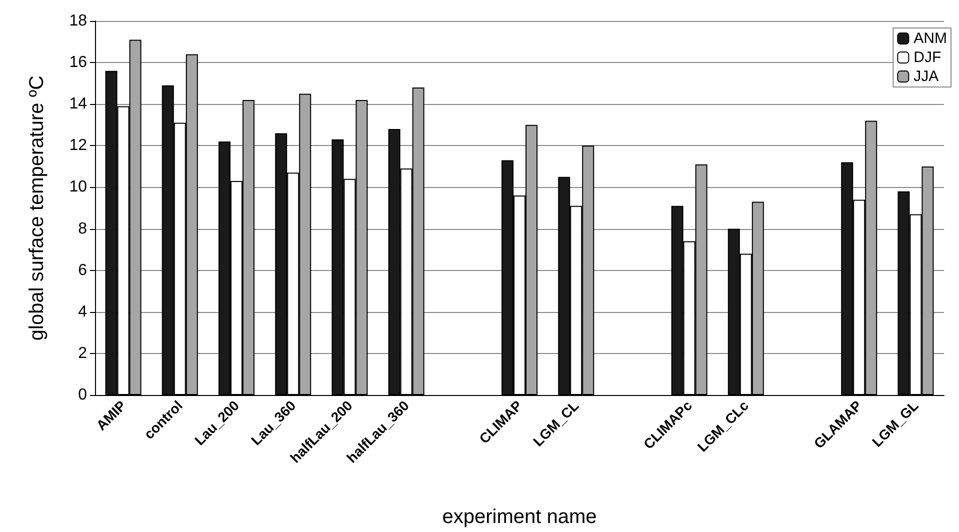 Image resolution: width=959 pixels, height=532 pixels. I want to click on y-axis-title: global surface temperature ºC, so click(37, 208).